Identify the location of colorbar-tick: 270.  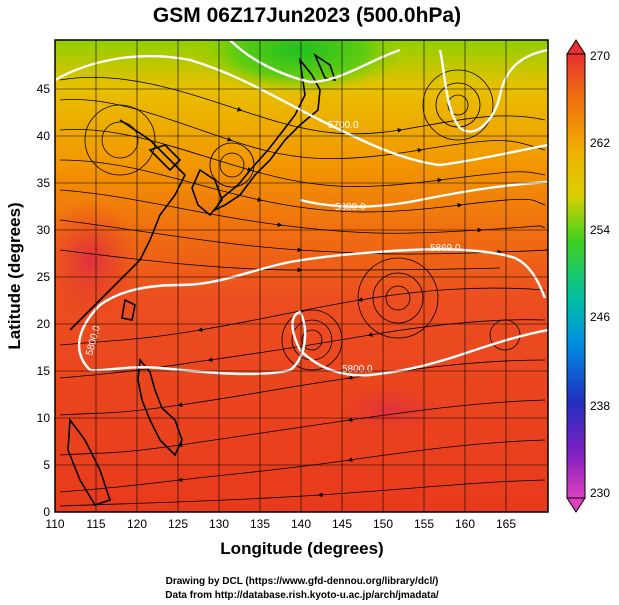
(600, 56).